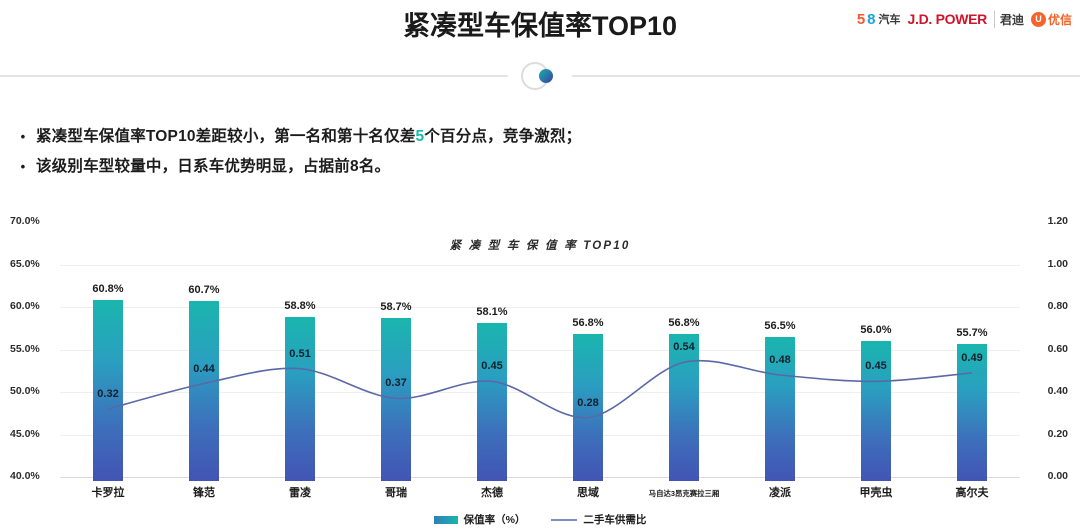  What do you see at coordinates (947, 19) in the screenshot?
I see `logo-jd-power: J.D. POWER` at bounding box center [947, 19].